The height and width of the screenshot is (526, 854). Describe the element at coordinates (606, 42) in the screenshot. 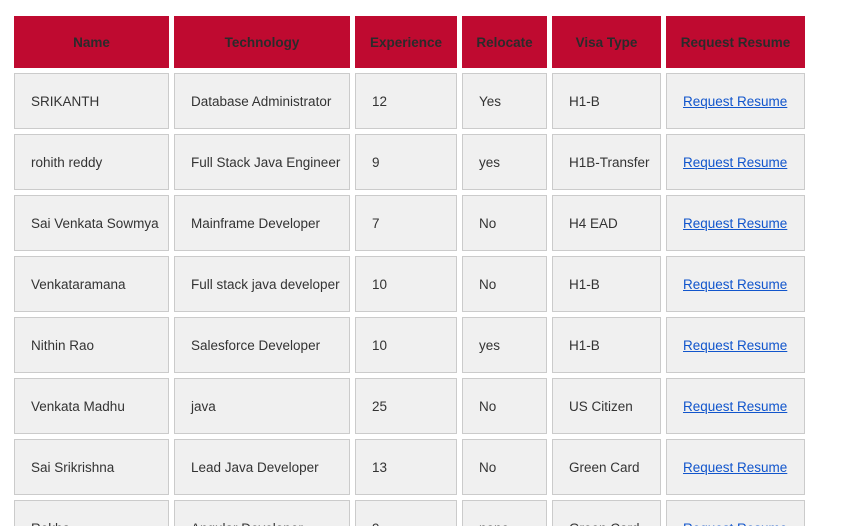

I see `column-header-visa-type: Visa Type` at that location.